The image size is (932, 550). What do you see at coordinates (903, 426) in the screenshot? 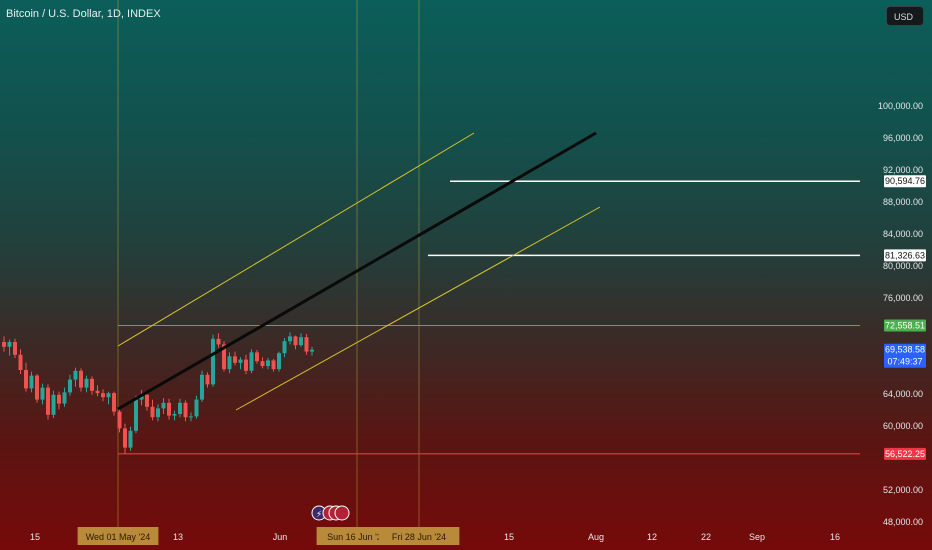
I see `y-tick-label: 60,000.00` at bounding box center [903, 426].